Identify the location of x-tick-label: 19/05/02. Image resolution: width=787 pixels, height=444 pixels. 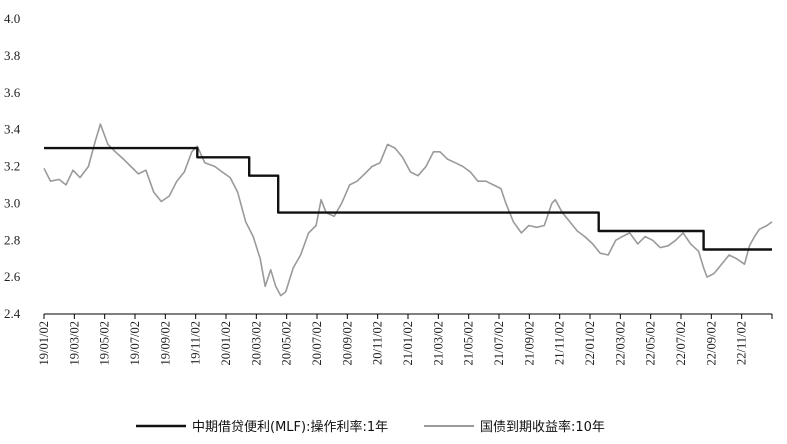
(105, 343).